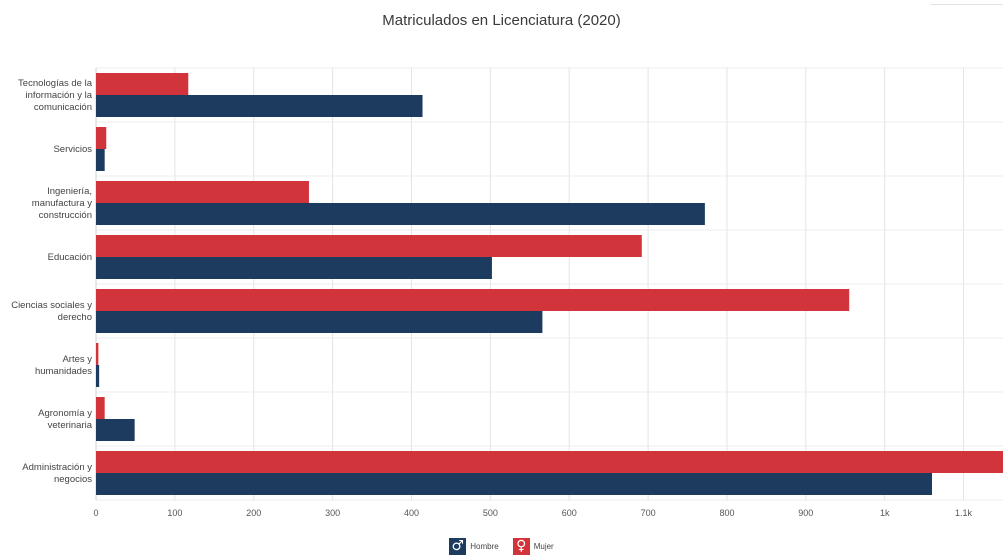 The height and width of the screenshot is (557, 1003). Describe the element at coordinates (253, 513) in the screenshot. I see `x-tick-label: 200` at that location.